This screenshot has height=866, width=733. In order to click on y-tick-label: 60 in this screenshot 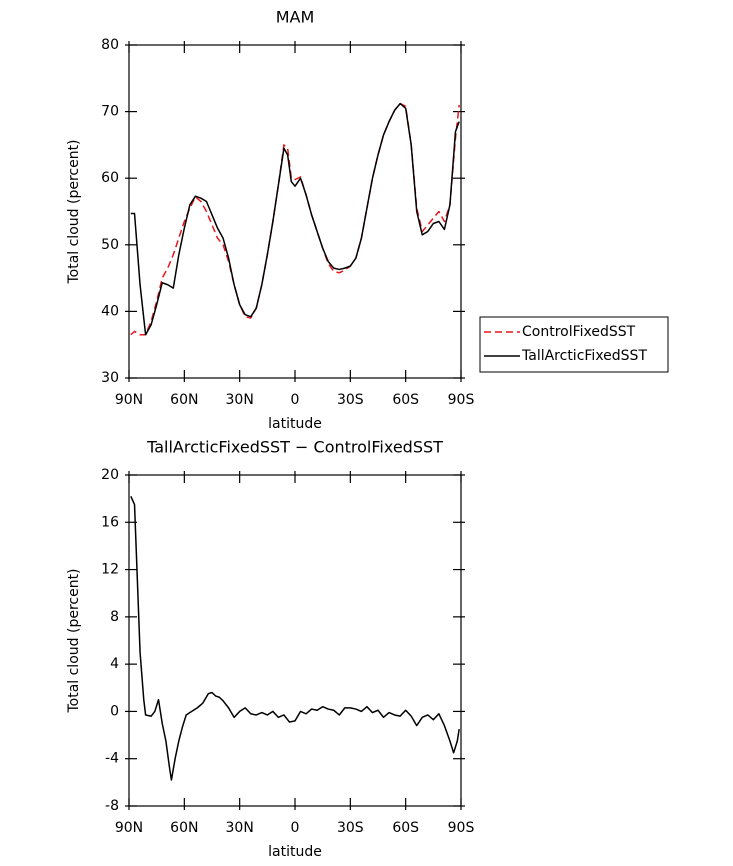, I will do `click(110, 178)`.